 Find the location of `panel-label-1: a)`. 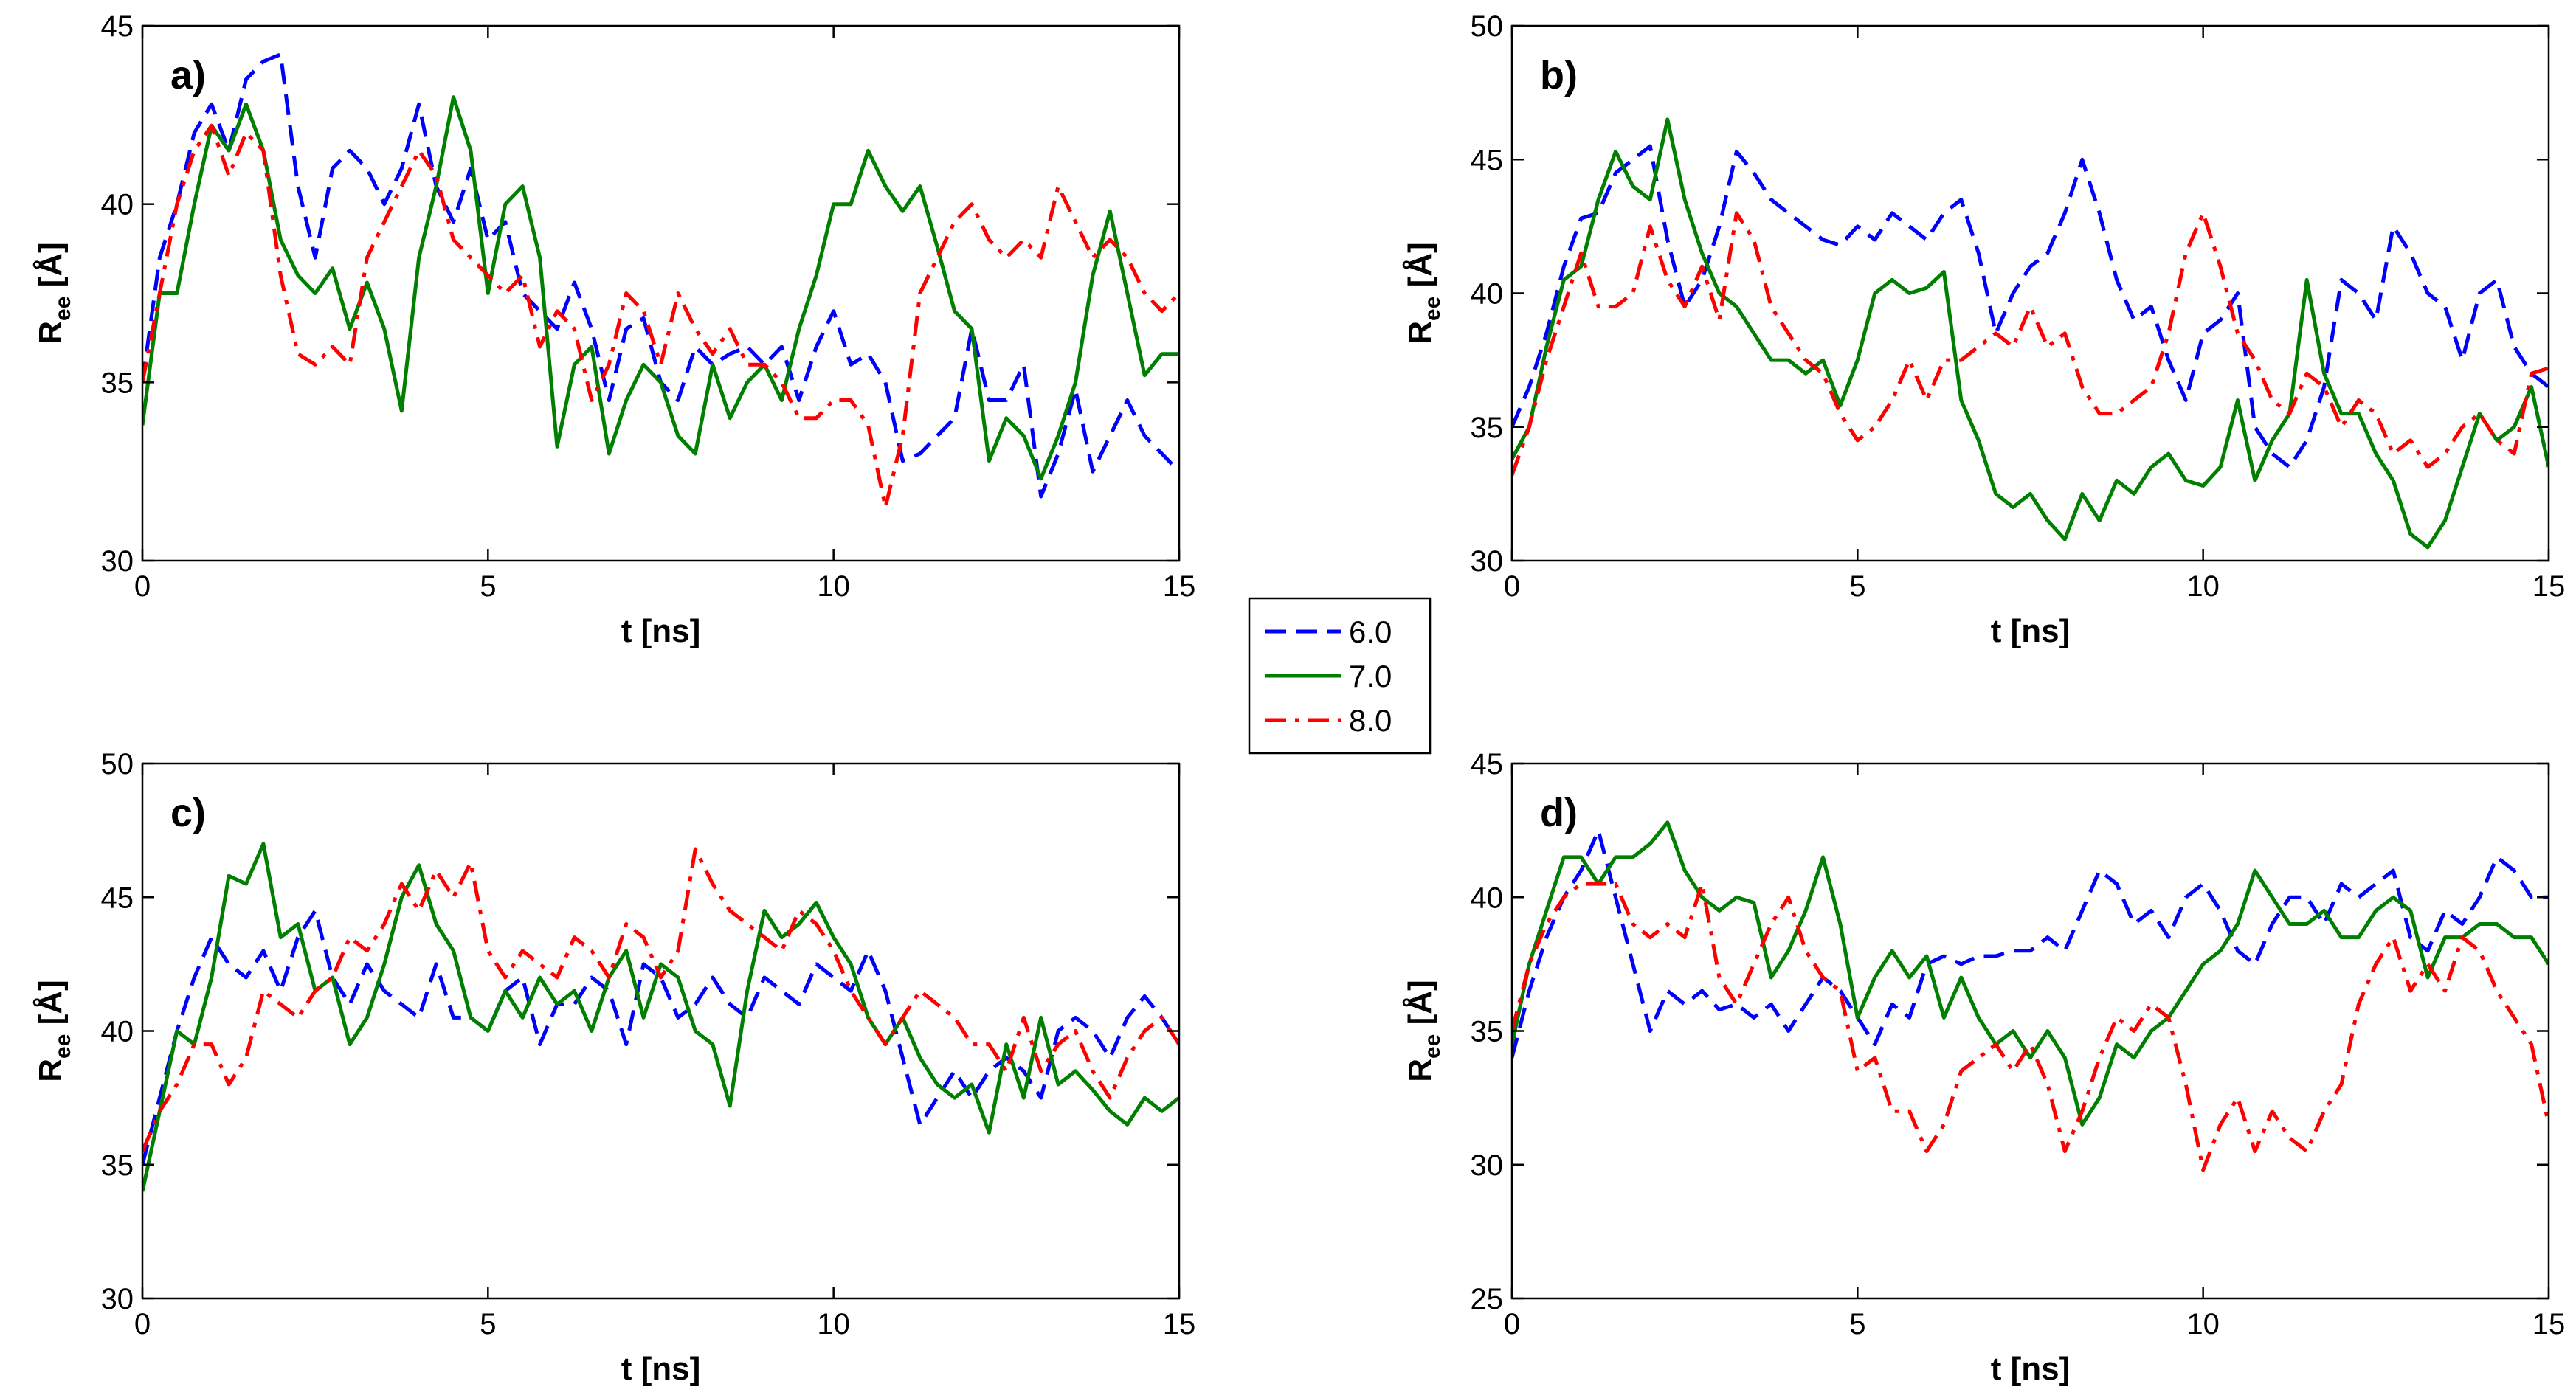

panel-label-1: a) is located at coordinates (188, 75).